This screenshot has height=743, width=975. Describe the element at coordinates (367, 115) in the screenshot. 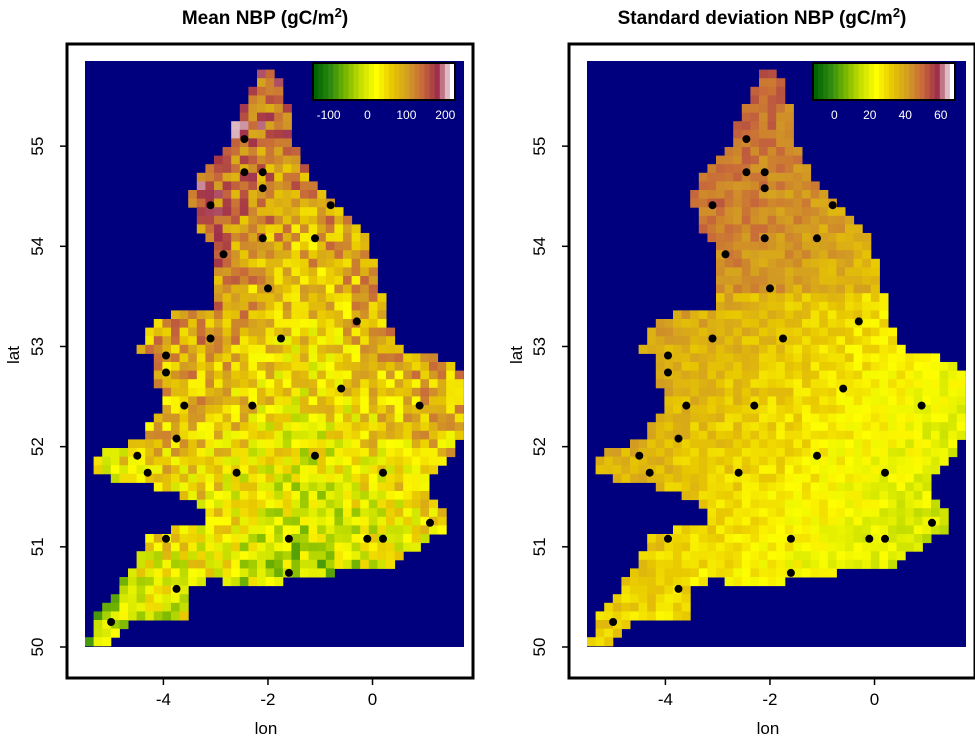

I see `colorbar-tick-label: 0` at that location.